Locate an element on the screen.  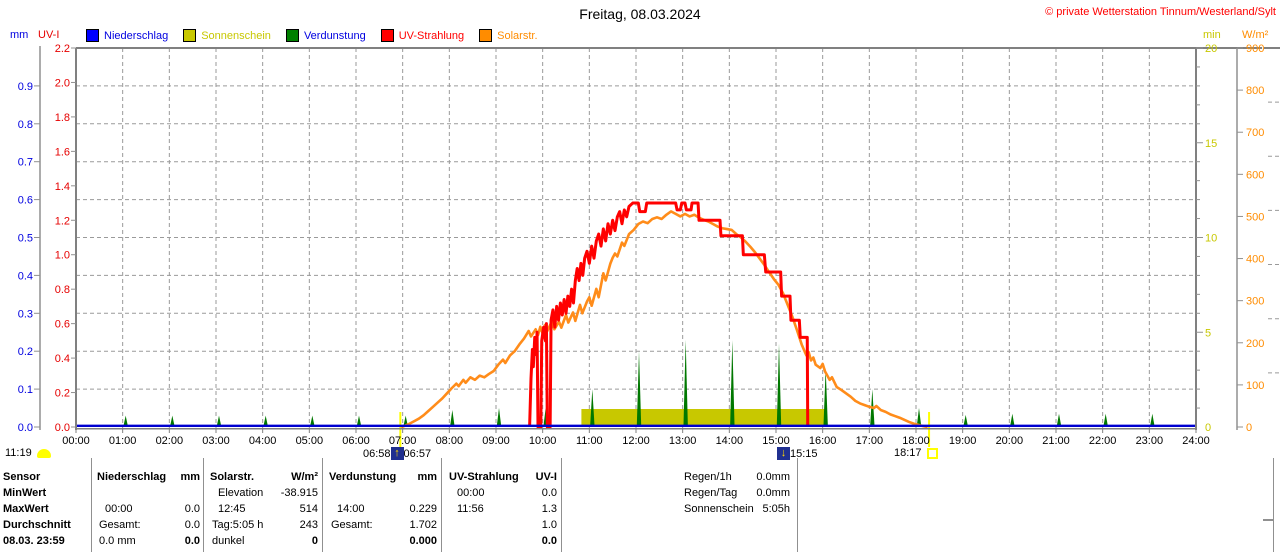
uvi-tick-label: 0.6 is located at coordinates (62, 325).